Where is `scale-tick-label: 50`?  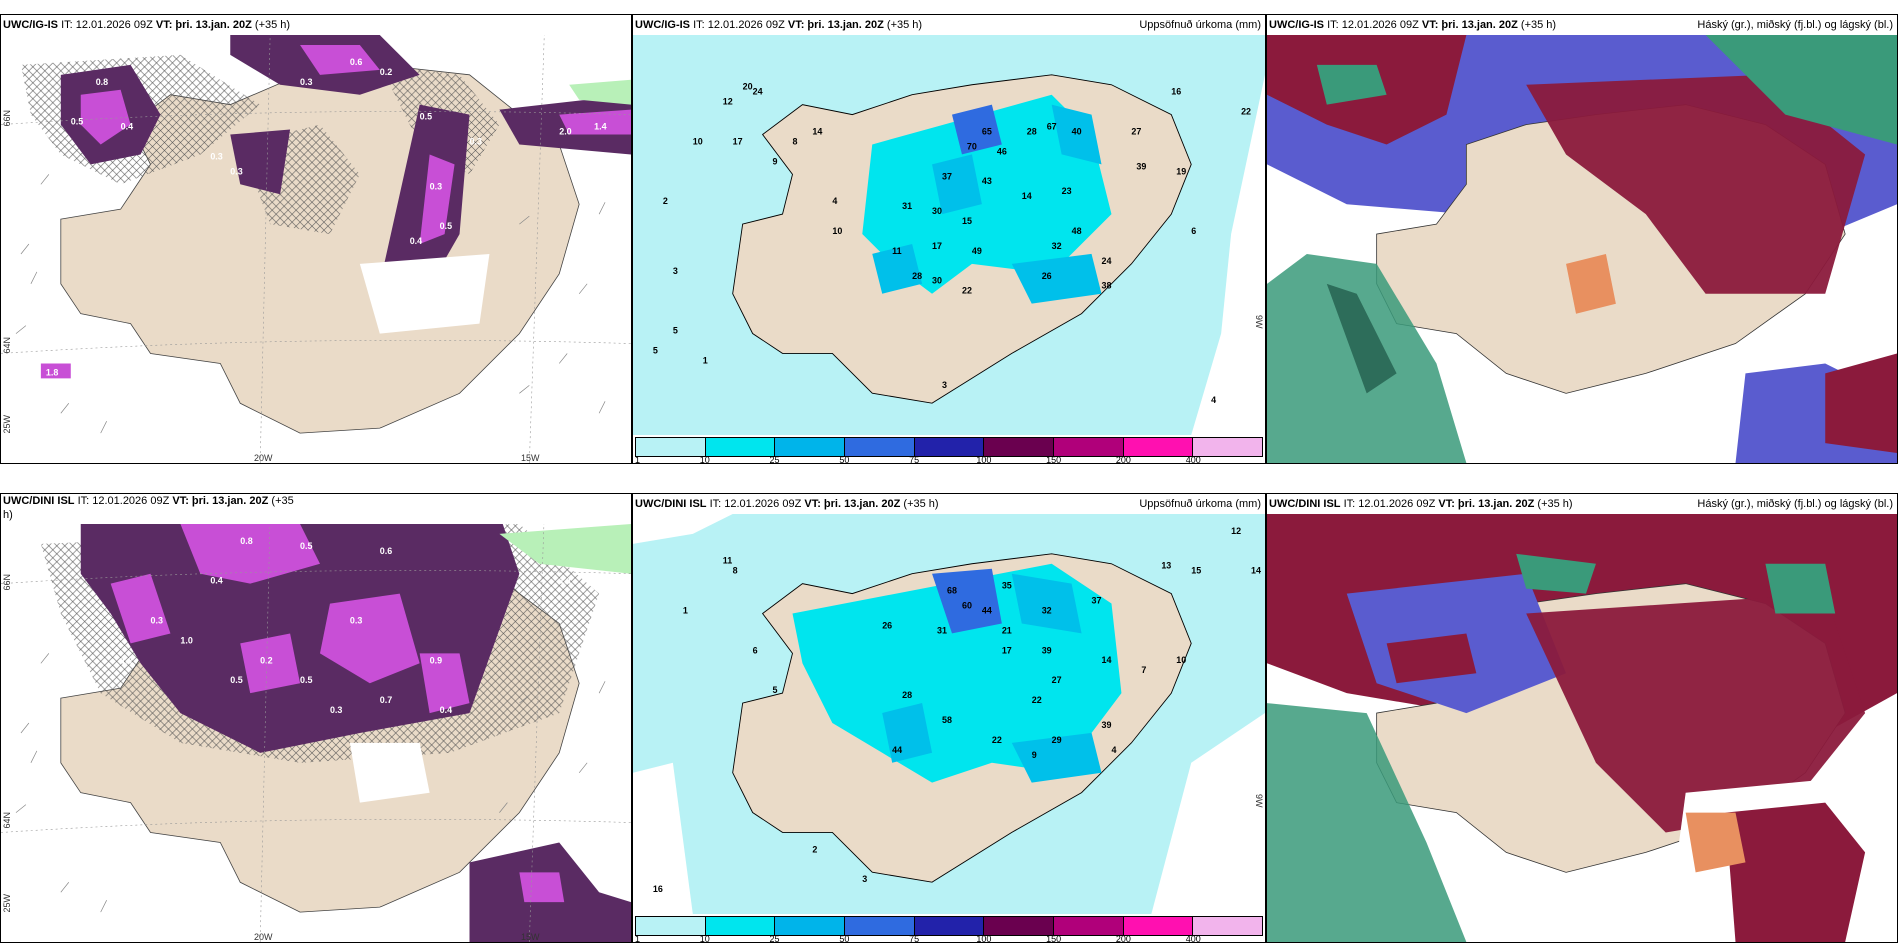 scale-tick-label: 50 is located at coordinates (844, 459).